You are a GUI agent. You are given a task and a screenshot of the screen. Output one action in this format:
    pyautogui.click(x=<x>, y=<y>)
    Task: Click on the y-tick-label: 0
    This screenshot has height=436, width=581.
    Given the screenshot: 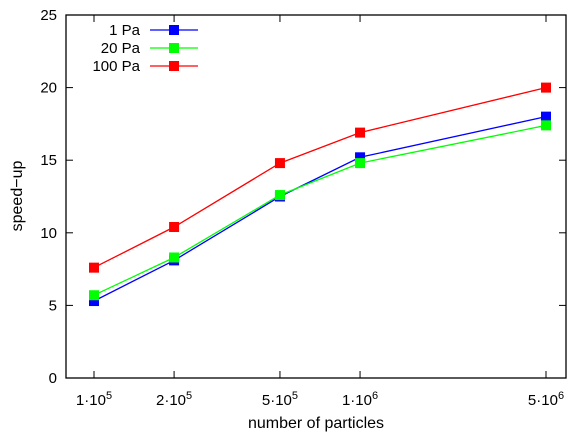 What is the action you would take?
    pyautogui.click(x=53, y=378)
    